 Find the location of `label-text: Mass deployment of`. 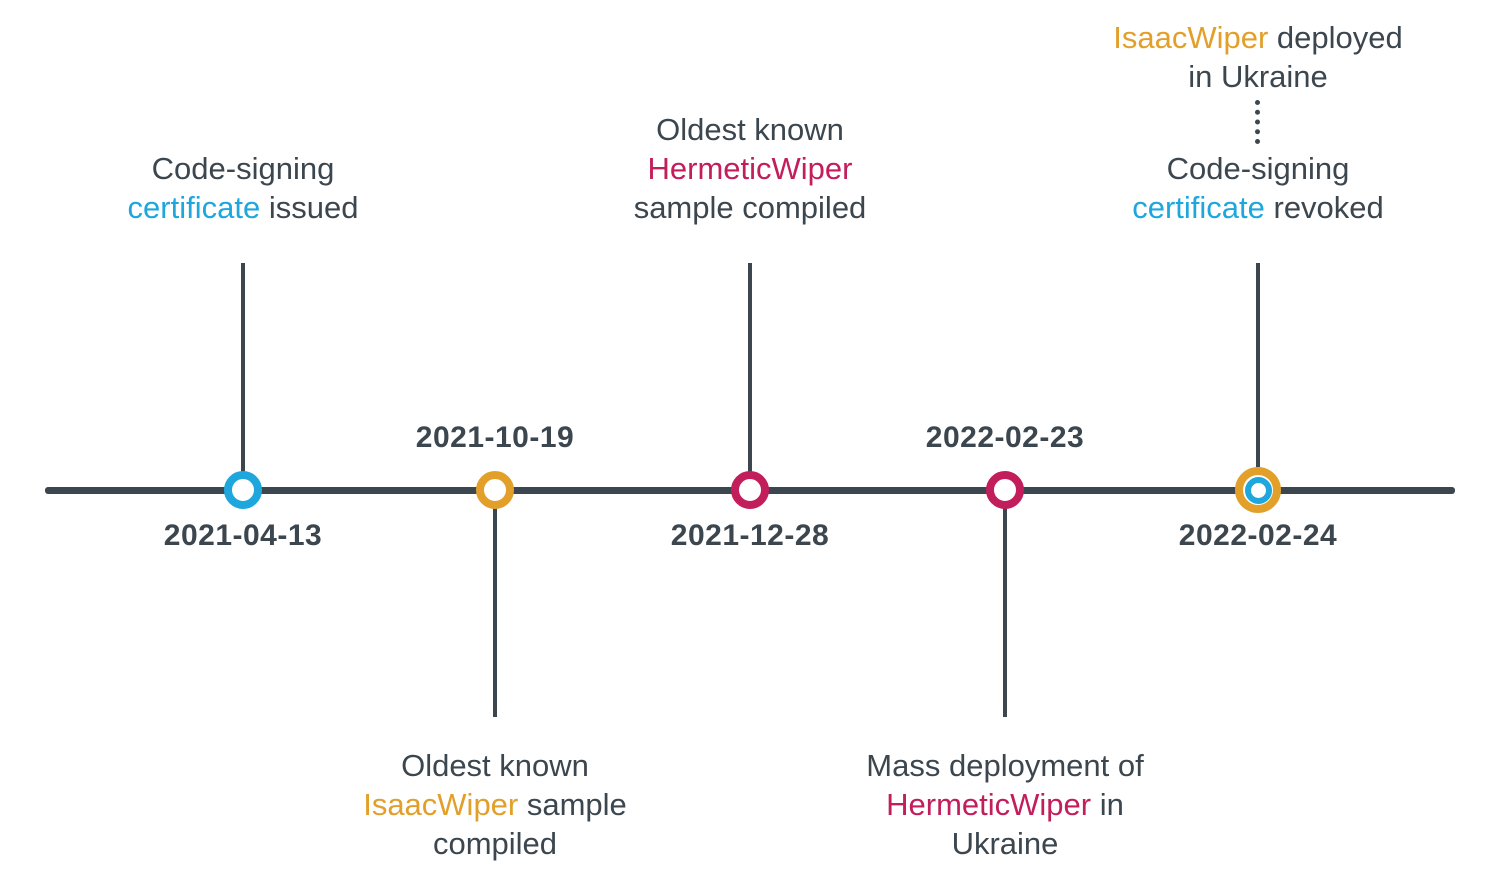

label-text: Mass deployment of is located at coordinates (1005, 765).